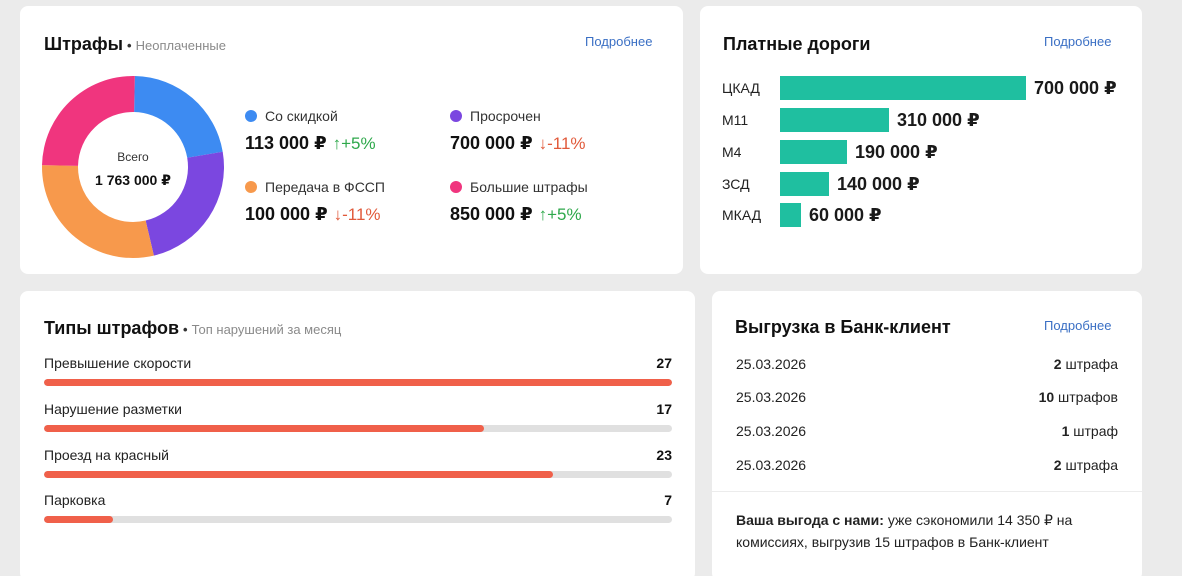 This screenshot has width=1182, height=576. Describe the element at coordinates (1091, 364) in the screenshot. I see `export-unit: штрафа` at that location.